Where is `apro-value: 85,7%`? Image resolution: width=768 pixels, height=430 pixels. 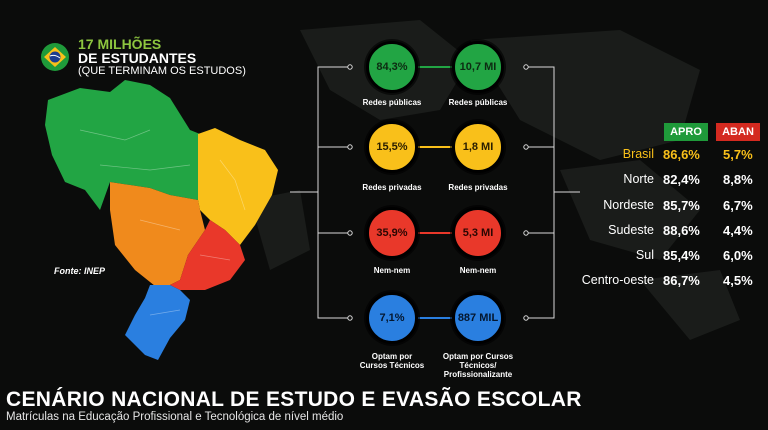
apro-value: 85,7% is located at coordinates (681, 205).